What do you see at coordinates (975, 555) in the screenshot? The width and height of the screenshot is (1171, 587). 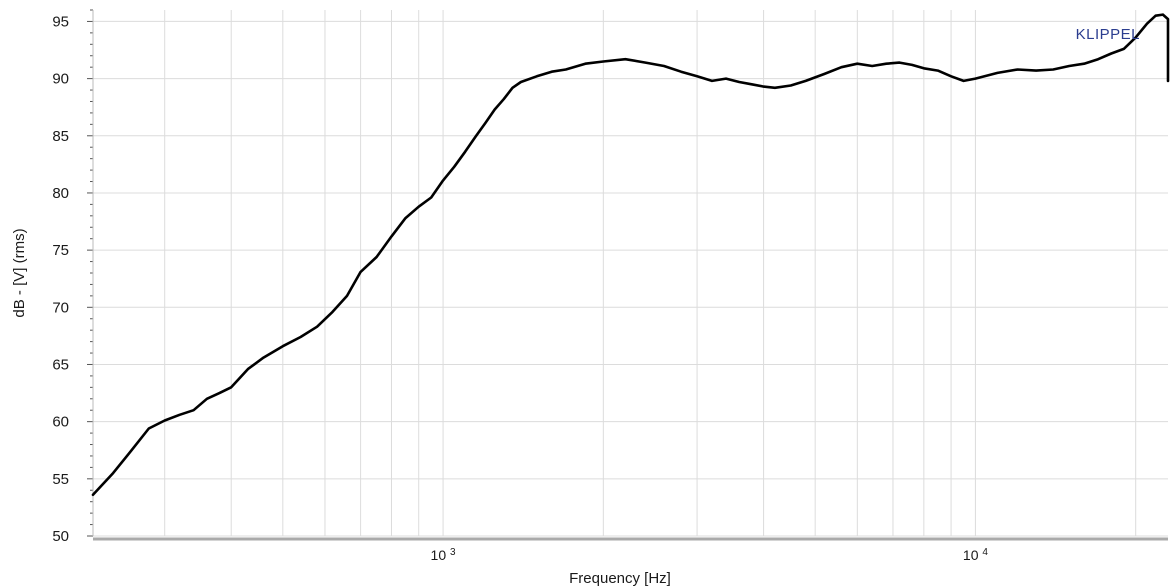 I see `x-tick-label: 10 4` at bounding box center [975, 555].